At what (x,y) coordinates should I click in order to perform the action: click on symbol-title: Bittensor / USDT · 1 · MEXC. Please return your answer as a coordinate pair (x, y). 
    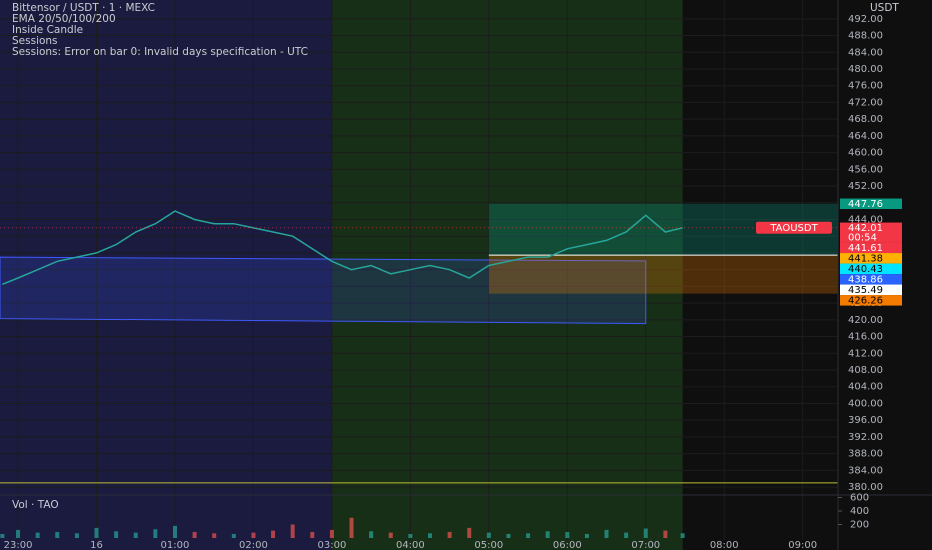
    Looking at the image, I should click on (83, 8).